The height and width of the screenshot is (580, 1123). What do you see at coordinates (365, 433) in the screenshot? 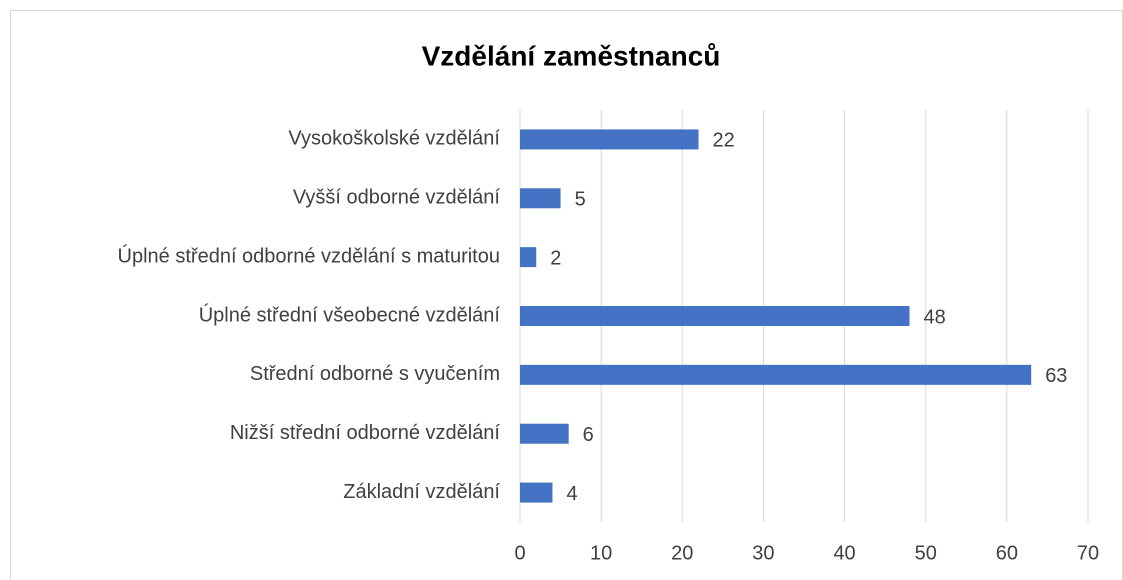
I see `y-tick-label: Nižší střední odborné vzdělání` at bounding box center [365, 433].